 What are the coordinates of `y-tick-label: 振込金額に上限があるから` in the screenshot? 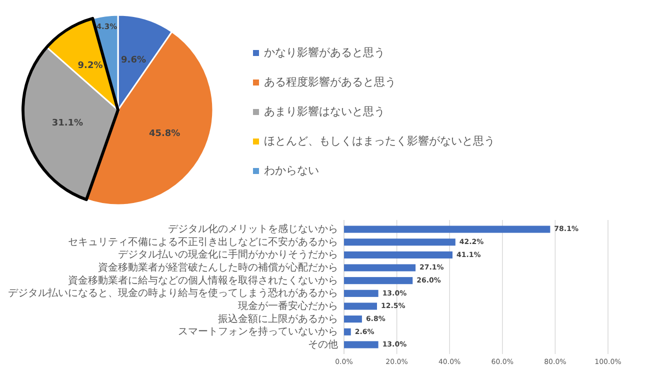 It's located at (278, 318).